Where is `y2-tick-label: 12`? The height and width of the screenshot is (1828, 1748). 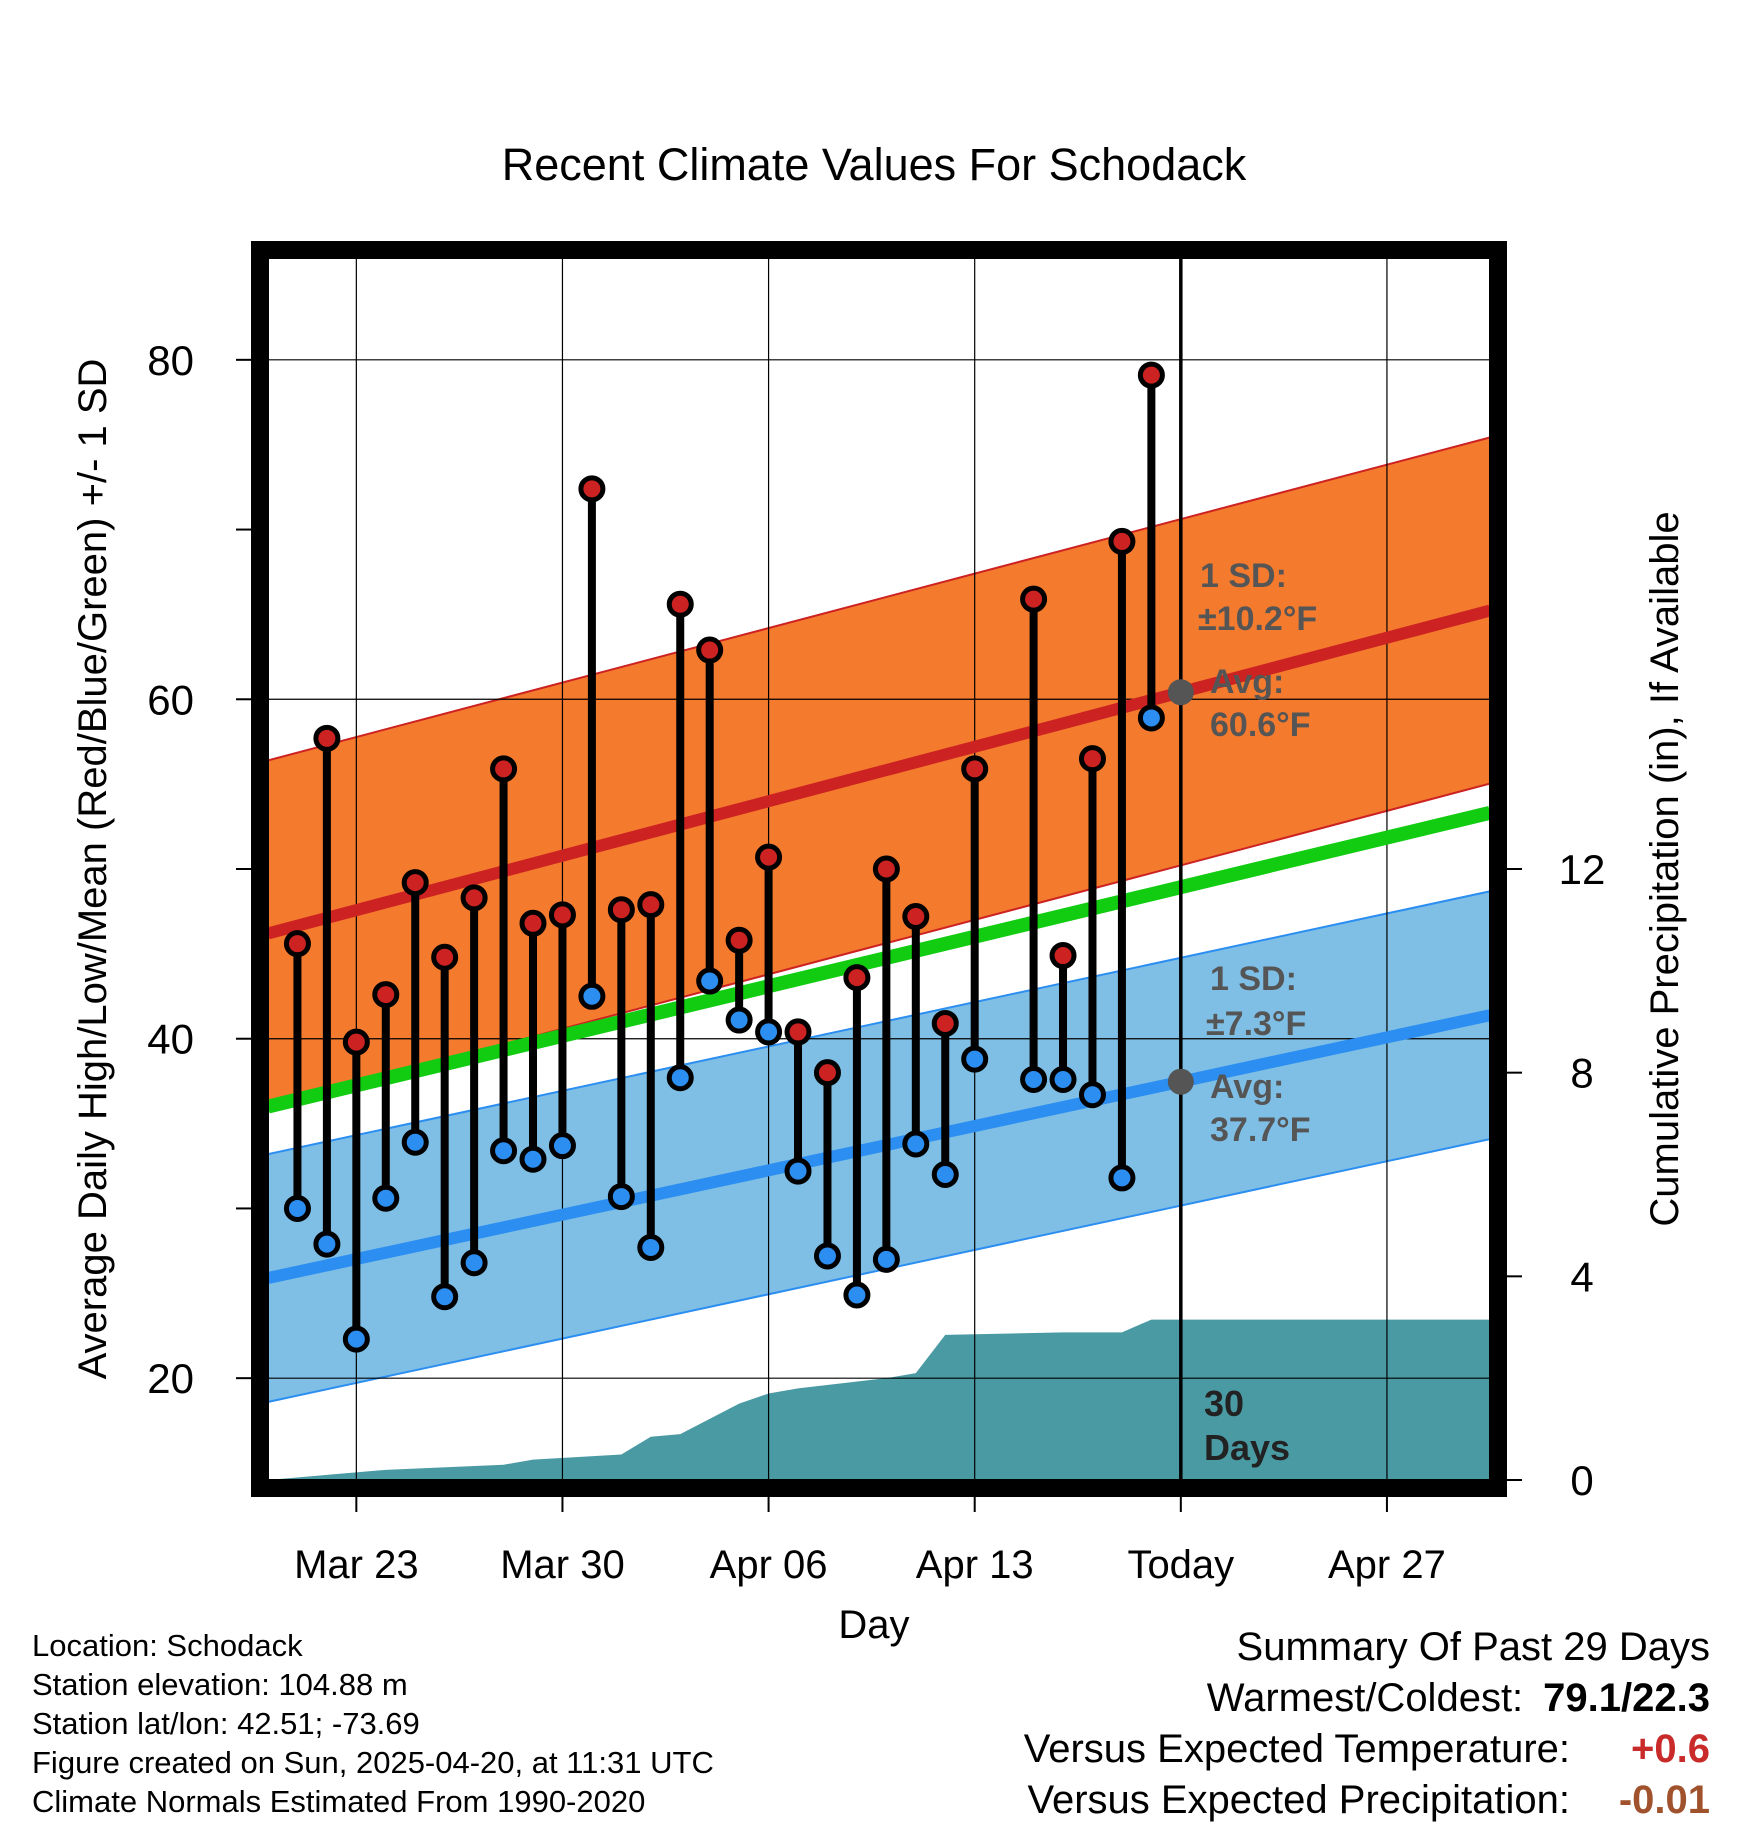 y2-tick-label: 12 is located at coordinates (1582, 869).